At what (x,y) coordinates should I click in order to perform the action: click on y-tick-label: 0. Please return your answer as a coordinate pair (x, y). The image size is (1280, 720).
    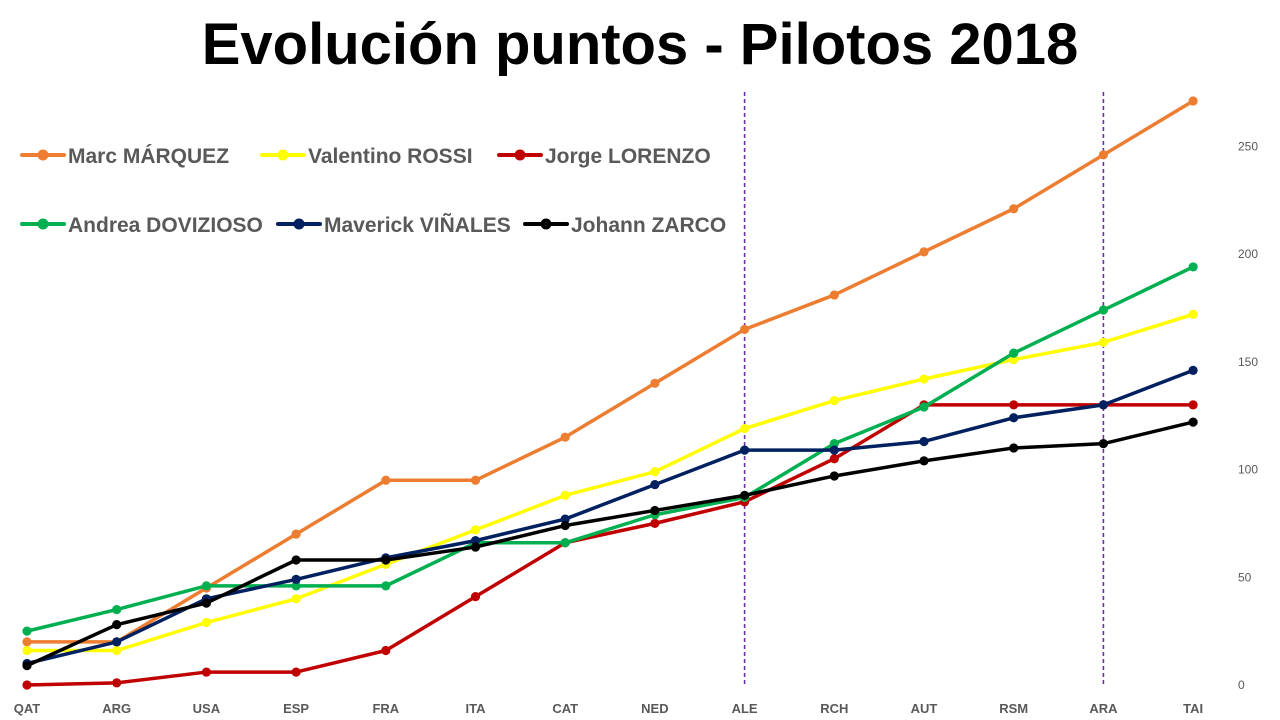
    Looking at the image, I should click on (1241, 685).